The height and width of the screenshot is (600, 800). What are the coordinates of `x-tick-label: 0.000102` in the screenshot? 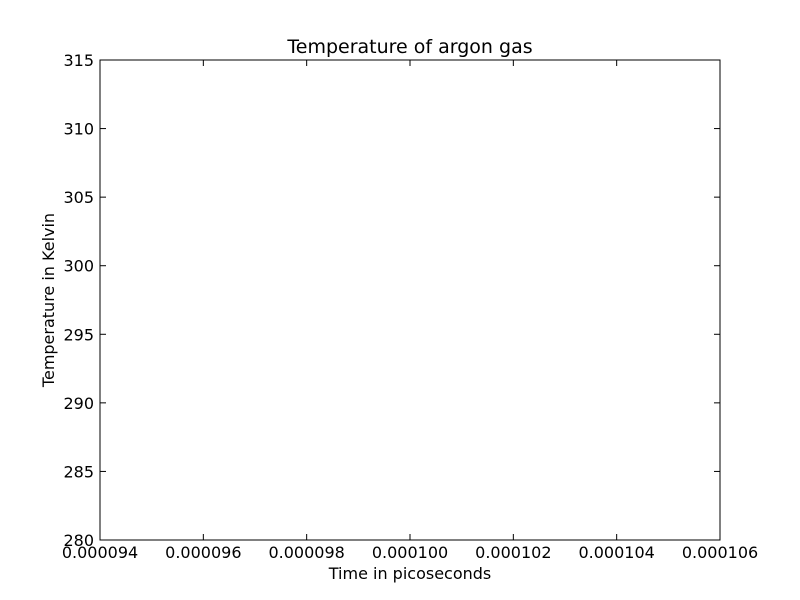 It's located at (513, 552).